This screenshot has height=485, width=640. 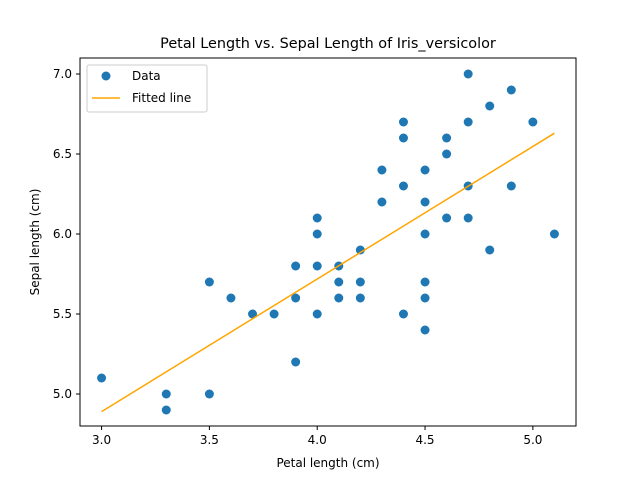 What do you see at coordinates (62, 314) in the screenshot?
I see `y-tick-label: 5.5` at bounding box center [62, 314].